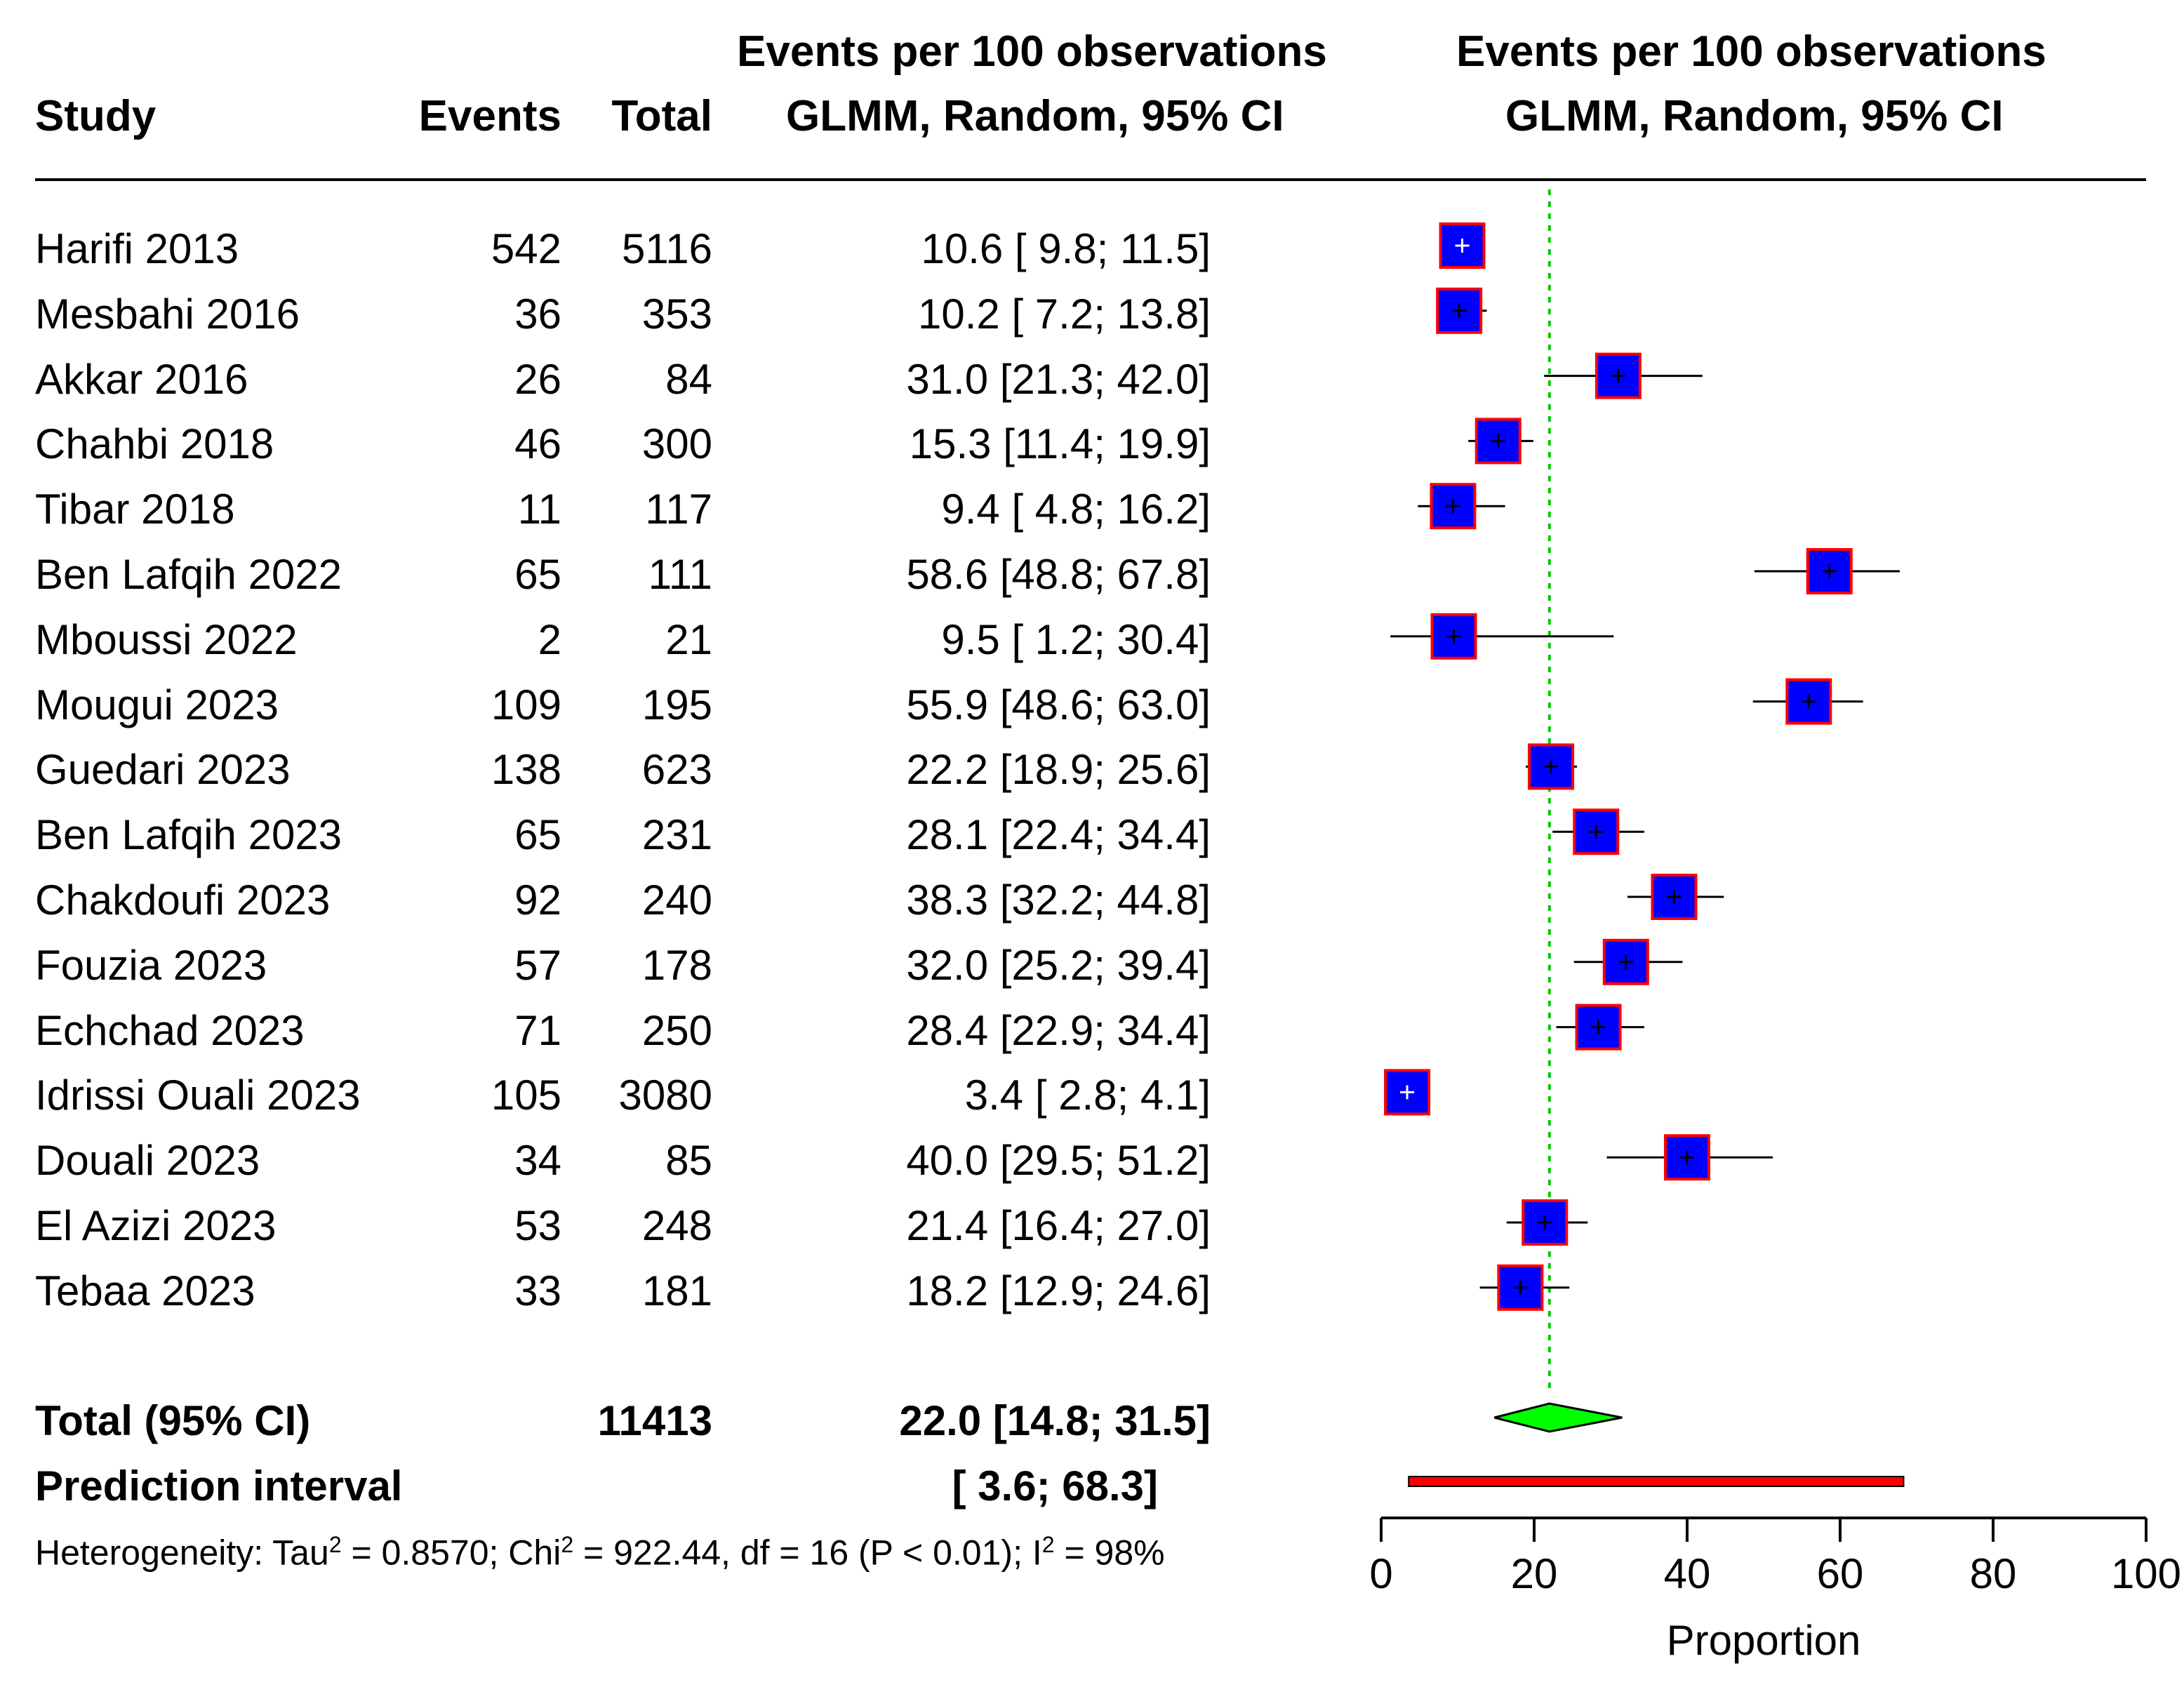 This screenshot has width=2184, height=1706. I want to click on study-total: 111, so click(680, 574).